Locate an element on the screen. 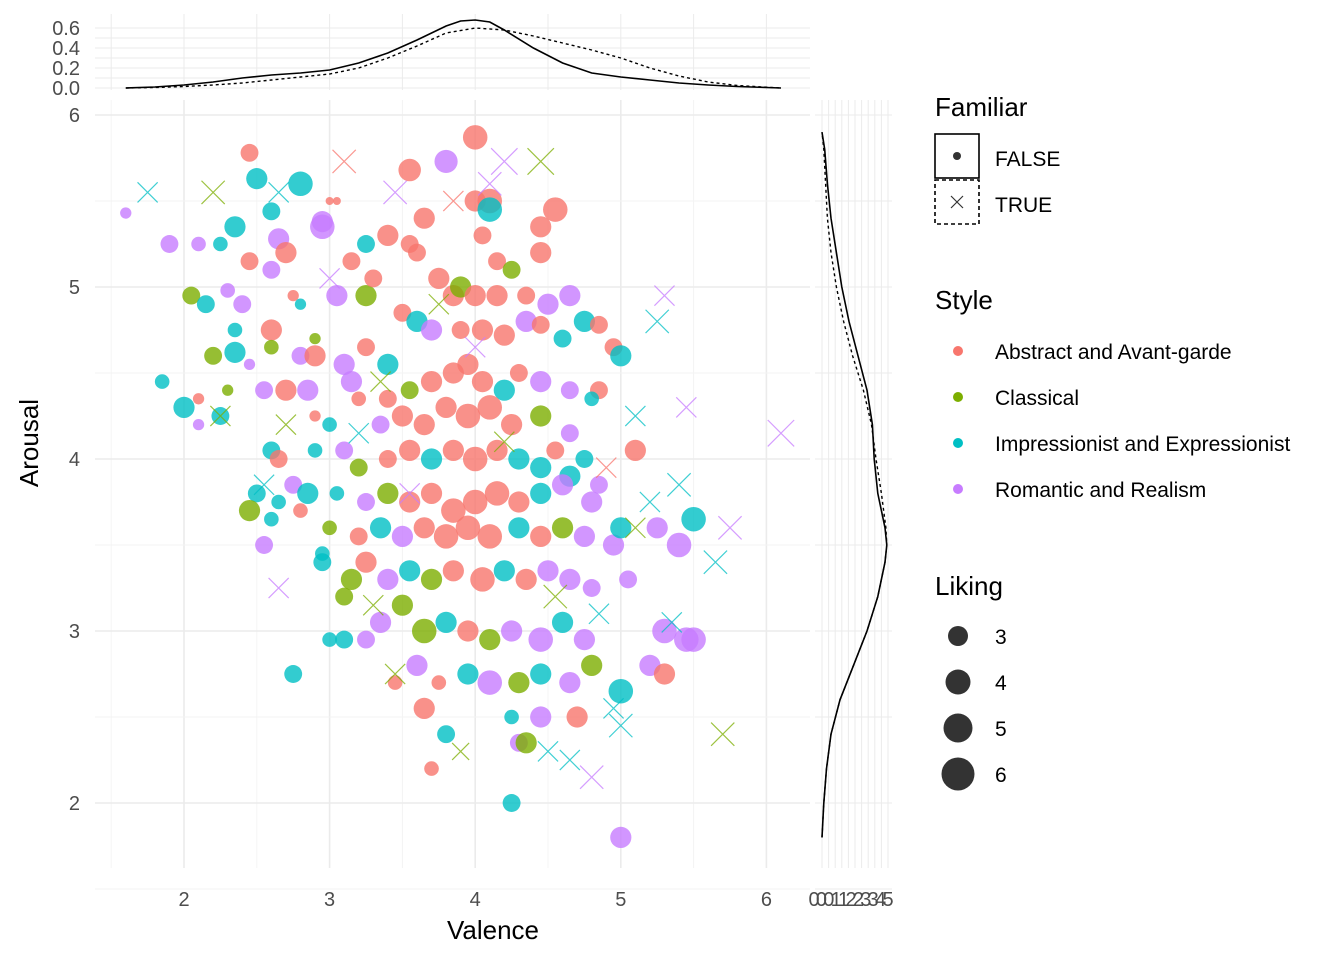  legend-style-classical-label: Classical is located at coordinates (1037, 398).